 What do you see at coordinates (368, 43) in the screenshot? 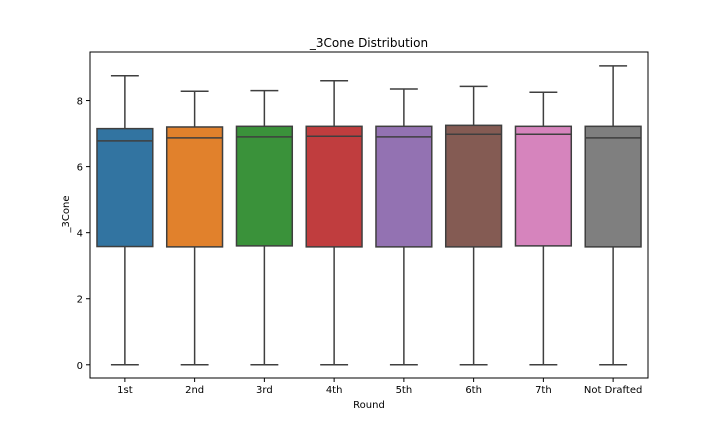
I see `chart-title: _3Cone Distribution` at bounding box center [368, 43].